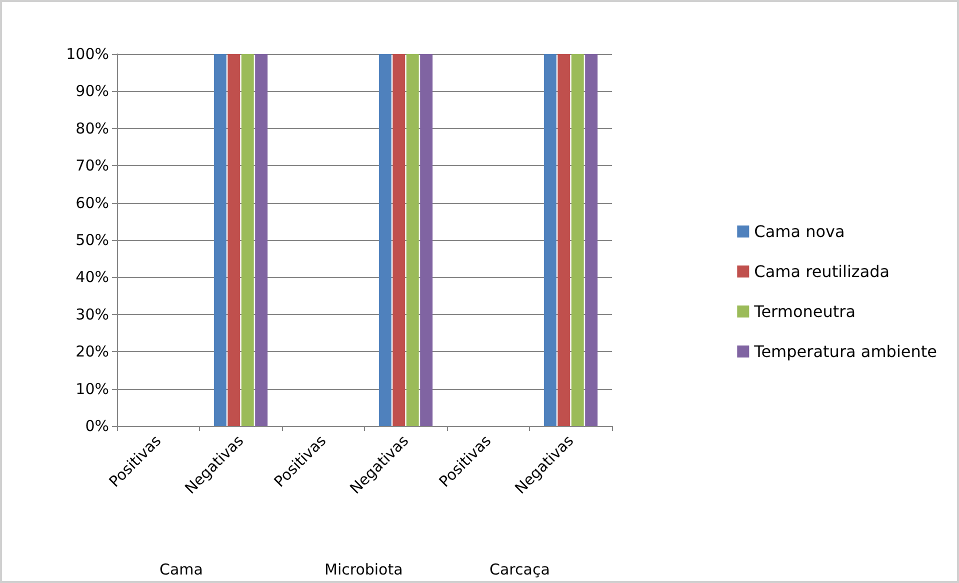 This screenshot has width=959, height=583. Describe the element at coordinates (92, 351) in the screenshot. I see `y-tick-label: 20%` at that location.